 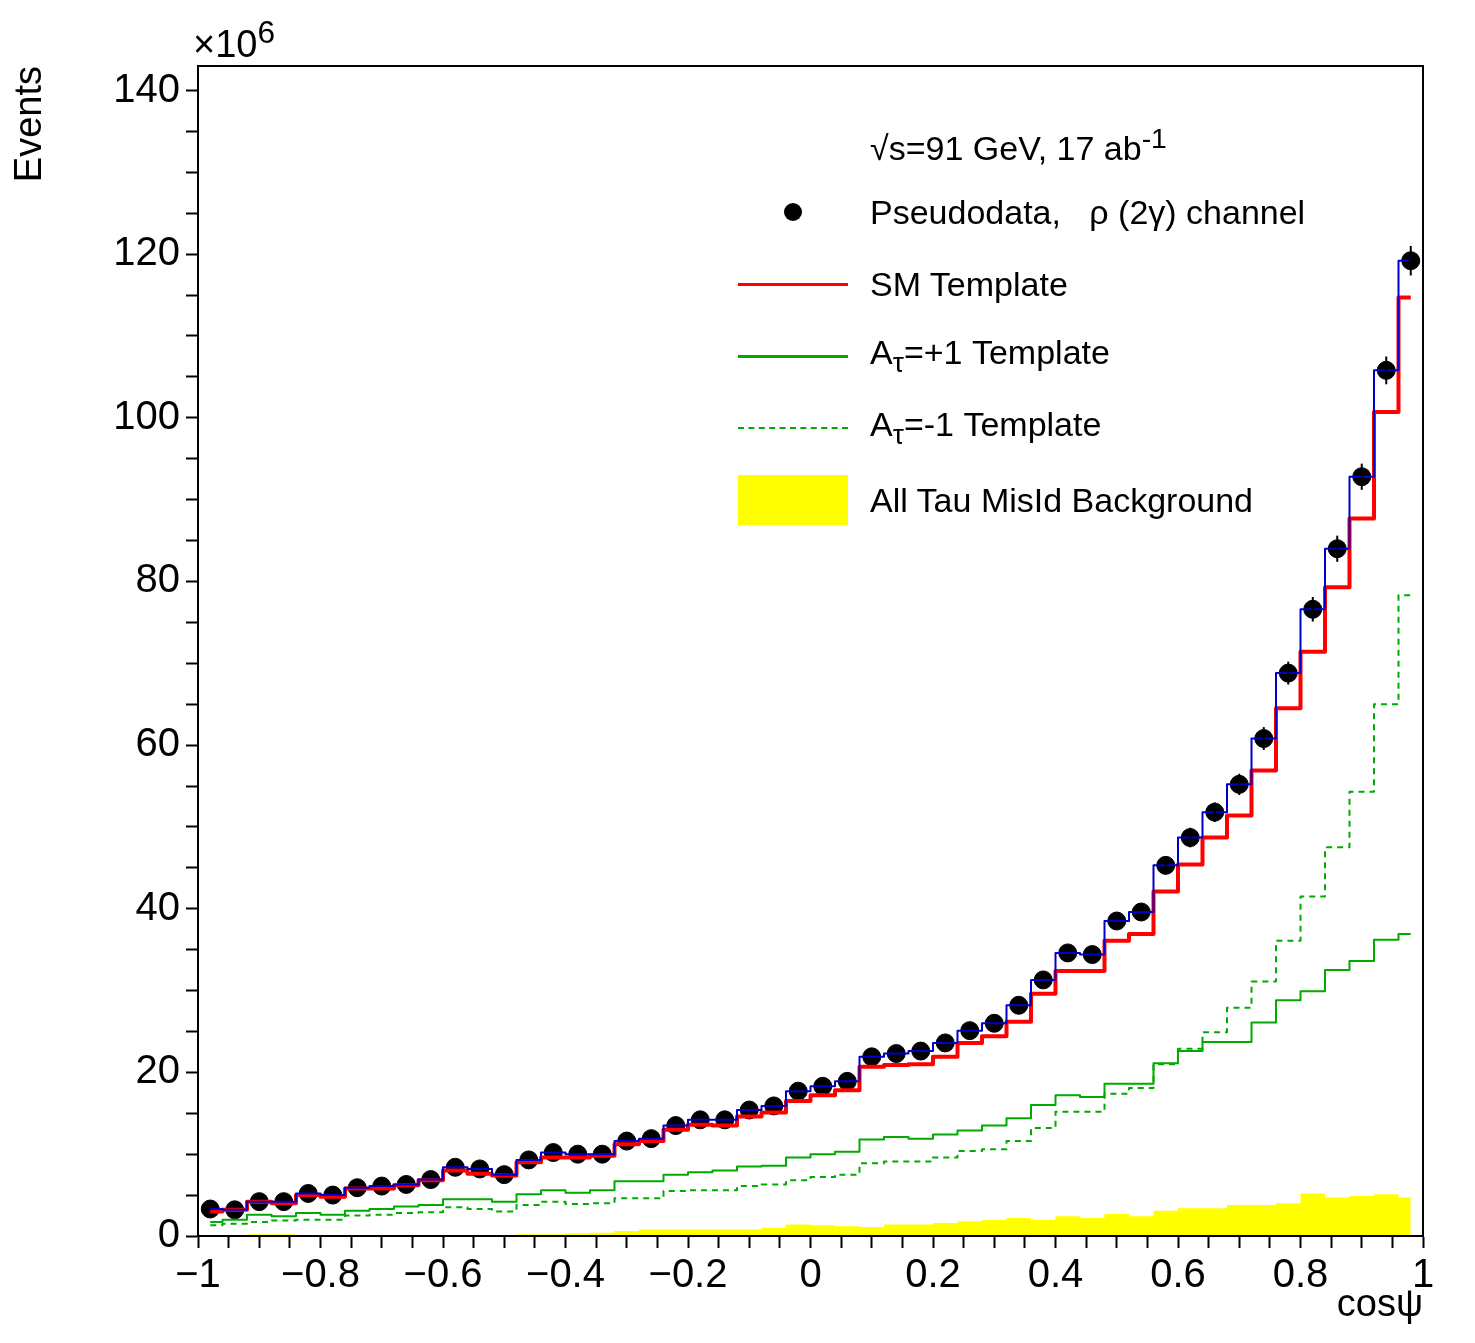 What do you see at coordinates (28, 124) in the screenshot?
I see `y-axis-title: Events` at bounding box center [28, 124].